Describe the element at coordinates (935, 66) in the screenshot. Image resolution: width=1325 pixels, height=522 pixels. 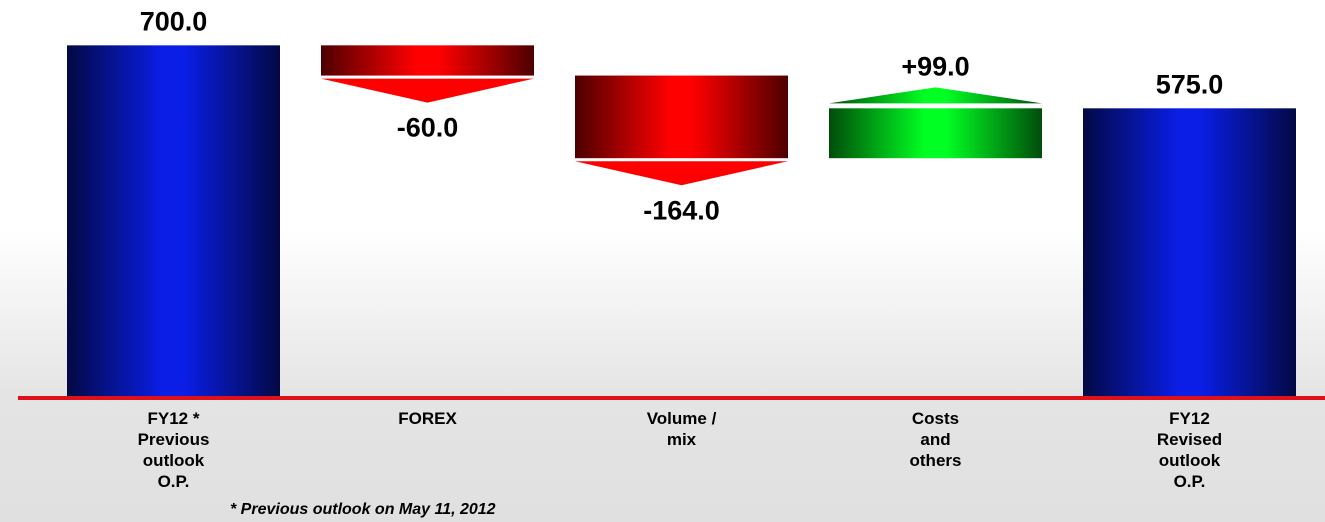
I see `value-label: +99.0` at that location.